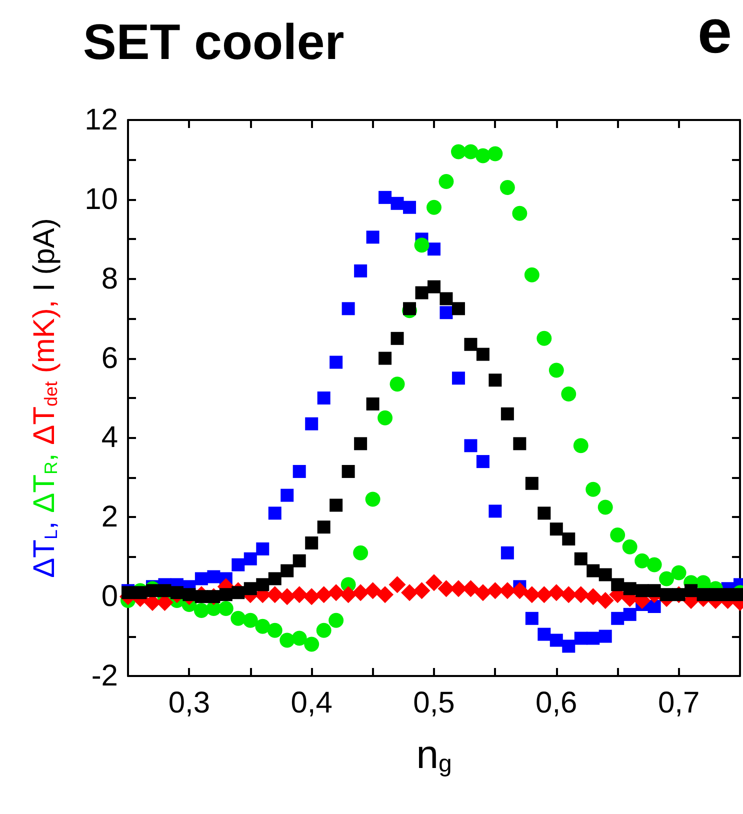 Image resolution: width=743 pixels, height=814 pixels. Describe the element at coordinates (101, 199) in the screenshot. I see `y-tick-label: 10` at that location.